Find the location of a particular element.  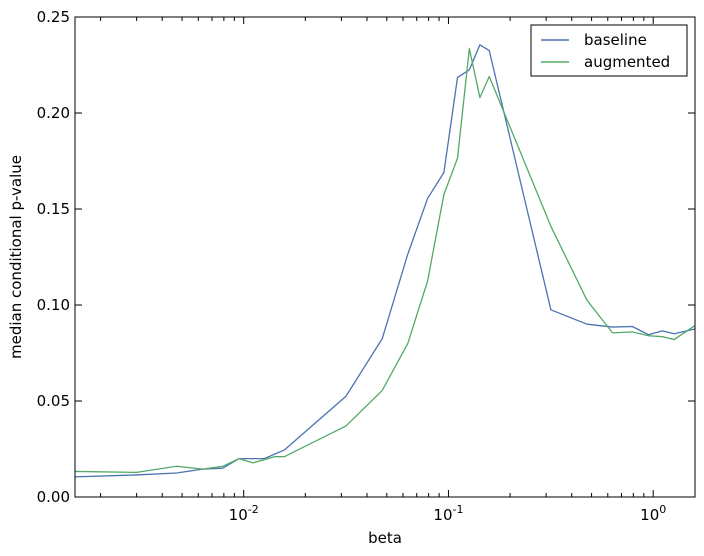

x-tick-label-exponent: 0 is located at coordinates (662, 509).